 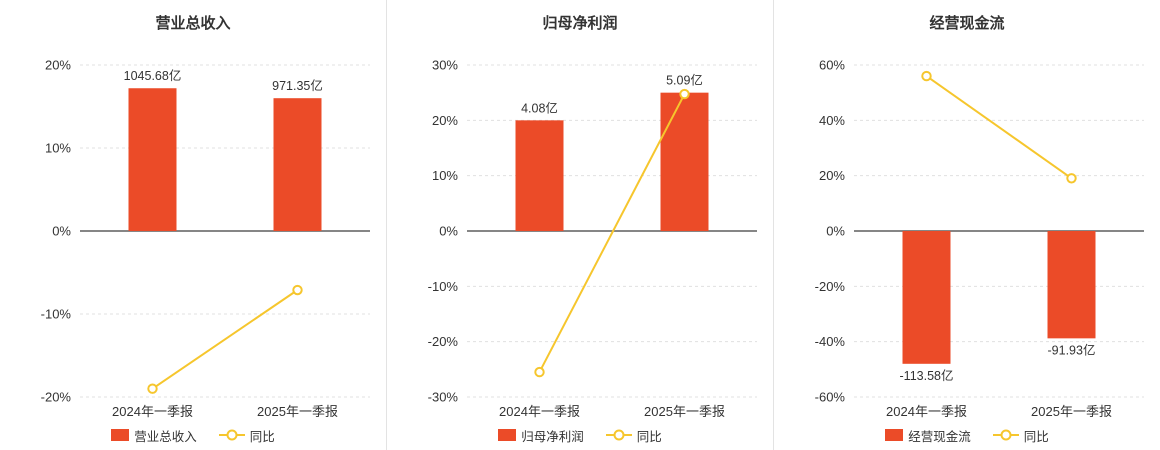 What do you see at coordinates (445, 65) in the screenshot?
I see `y-tick-label: 30%` at bounding box center [445, 65].